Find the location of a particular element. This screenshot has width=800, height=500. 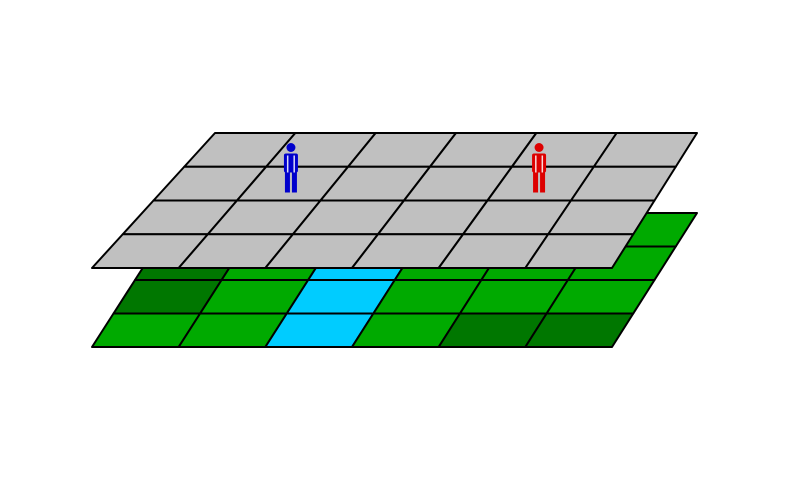

person-blue-icon is located at coordinates (290, 168).